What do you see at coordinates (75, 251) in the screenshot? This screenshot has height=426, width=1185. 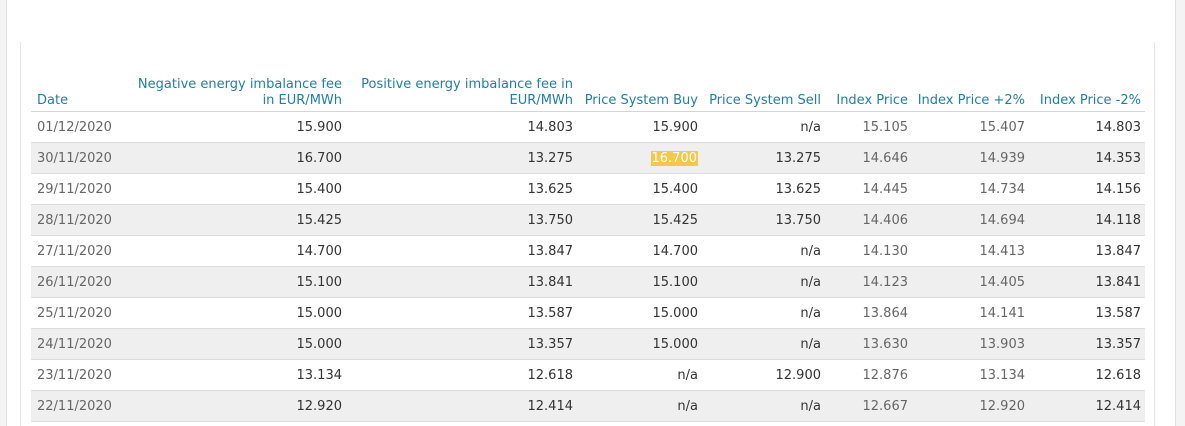 I see `cell-date: 27/11/2020` at bounding box center [75, 251].